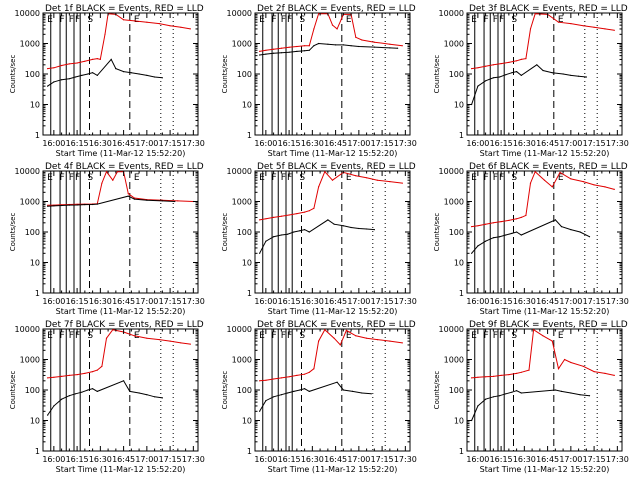  Describe the element at coordinates (124, 167) in the screenshot. I see `panel-title: Det 4f BLACK = Events, RED = LLD` at that location.